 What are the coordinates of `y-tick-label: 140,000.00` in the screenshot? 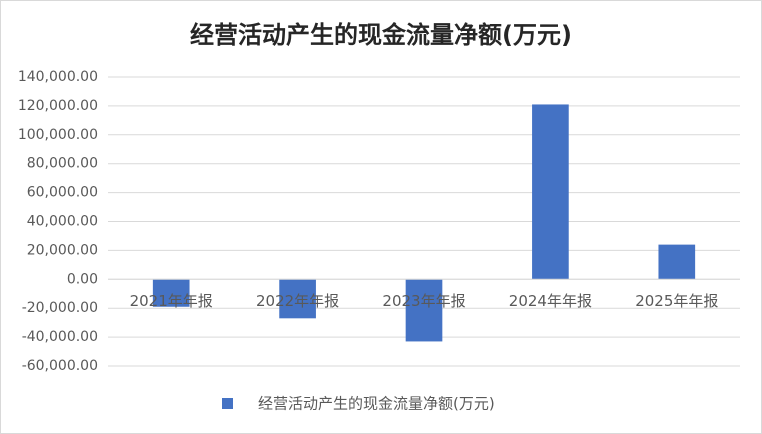 It's located at (58, 77).